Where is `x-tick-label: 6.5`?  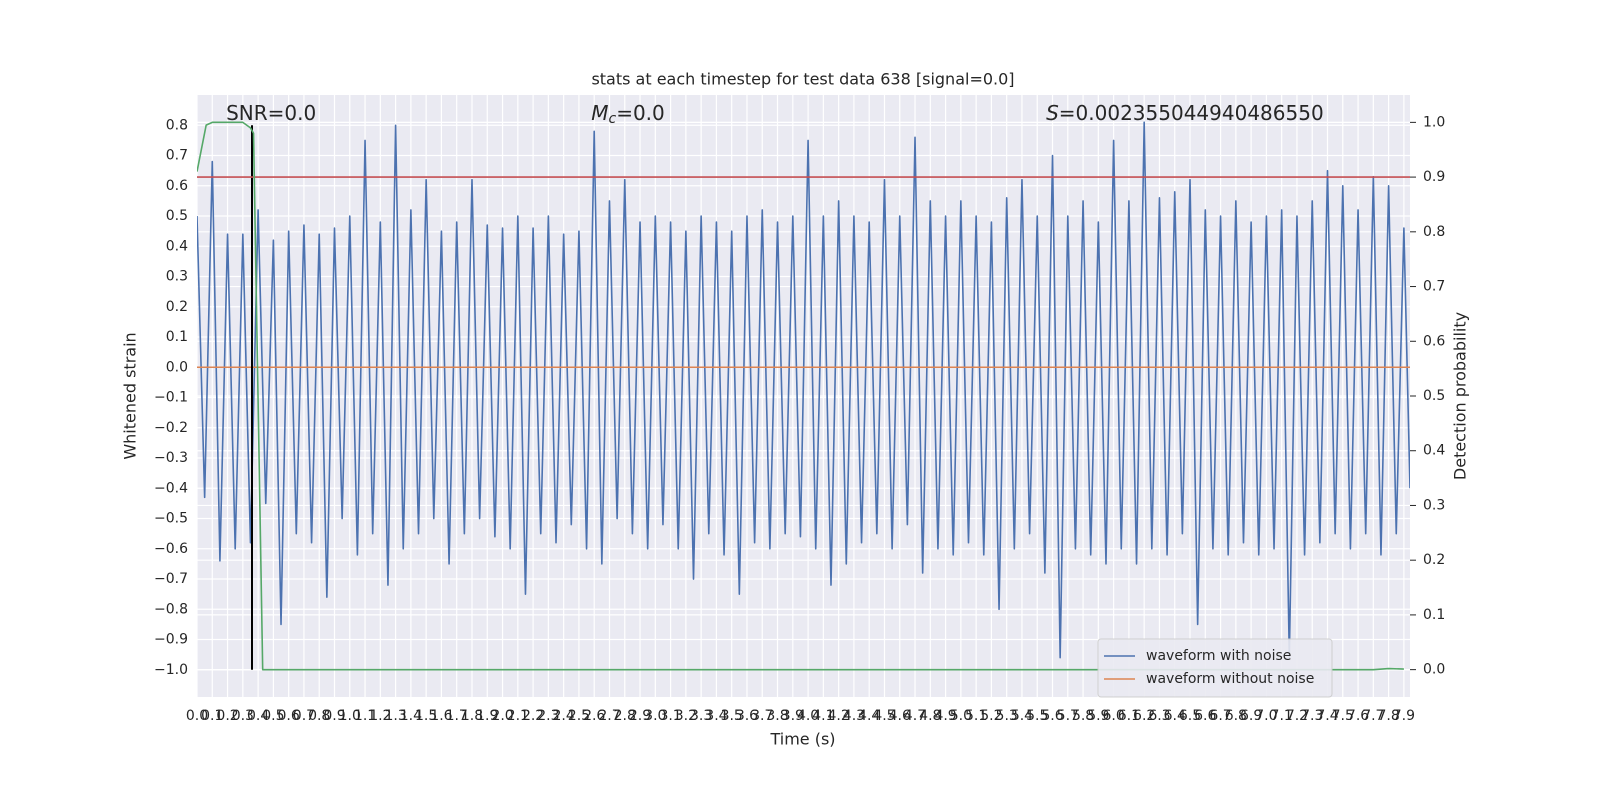 x-tick-label: 6.5 is located at coordinates (1190, 716).